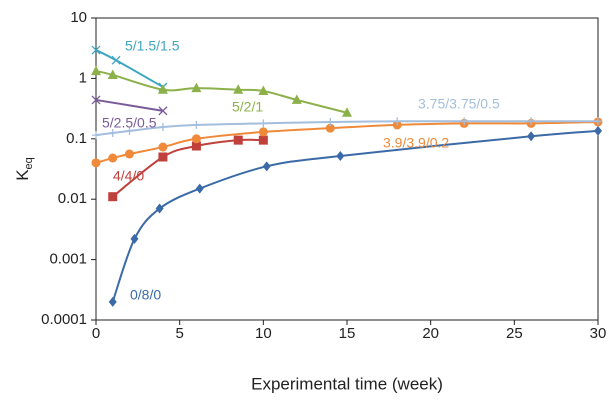 The image size is (609, 409). What do you see at coordinates (96, 333) in the screenshot?
I see `x-tick-label: 0` at bounding box center [96, 333].